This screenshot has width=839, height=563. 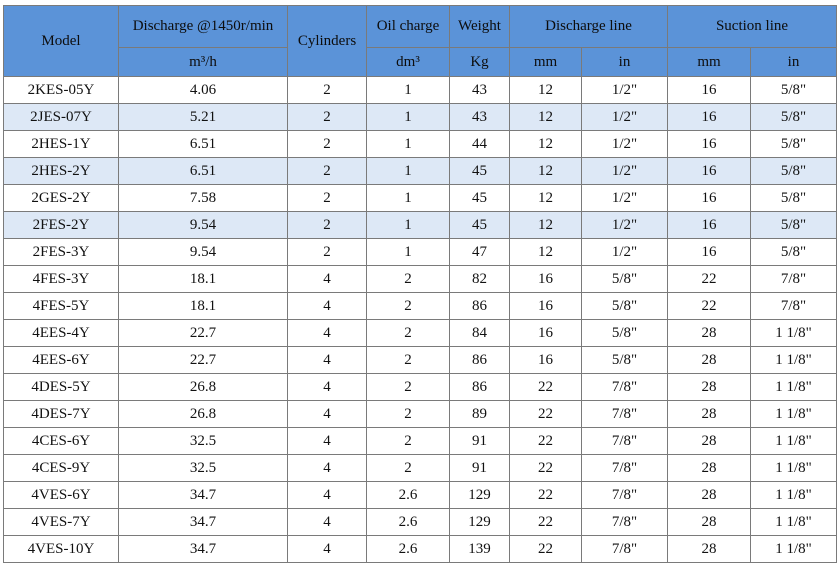 What do you see at coordinates (61, 171) in the screenshot?
I see `table-cell: 2HES-2Y` at bounding box center [61, 171].